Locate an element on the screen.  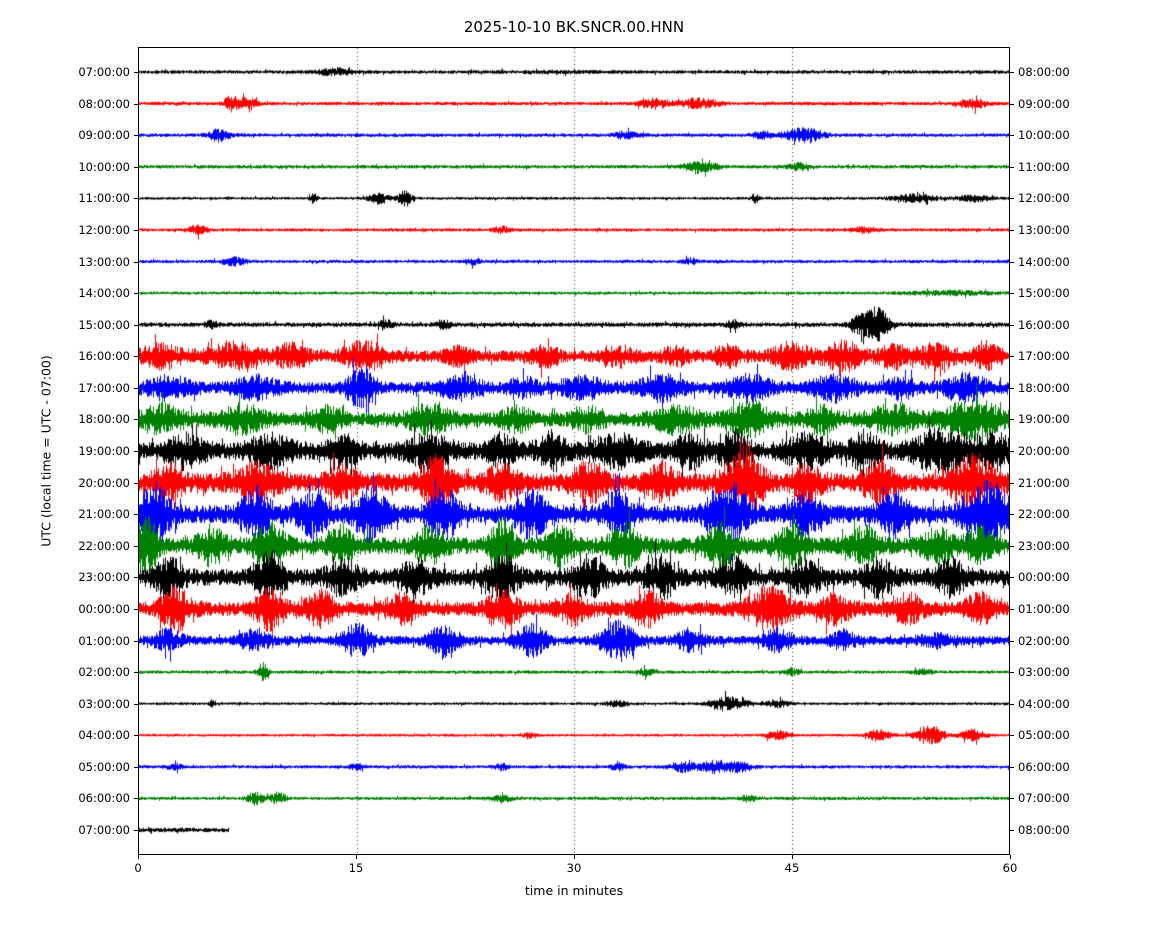
right-time-label: 22:00:00 is located at coordinates (1044, 514).